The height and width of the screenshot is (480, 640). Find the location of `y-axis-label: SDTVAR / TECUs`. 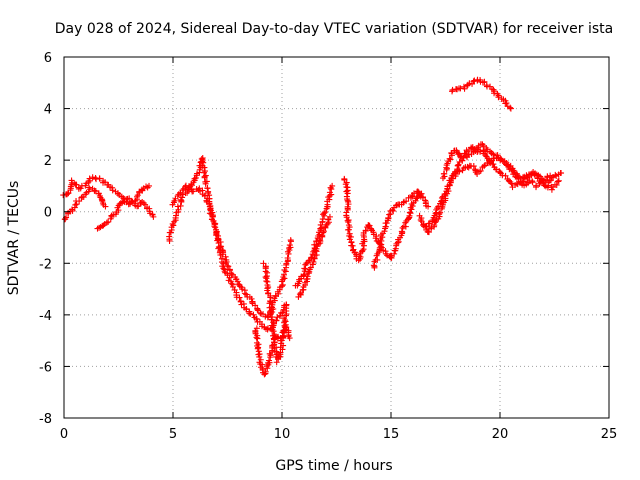

y-axis-label: SDTVAR / TECUs is located at coordinates (14, 238).